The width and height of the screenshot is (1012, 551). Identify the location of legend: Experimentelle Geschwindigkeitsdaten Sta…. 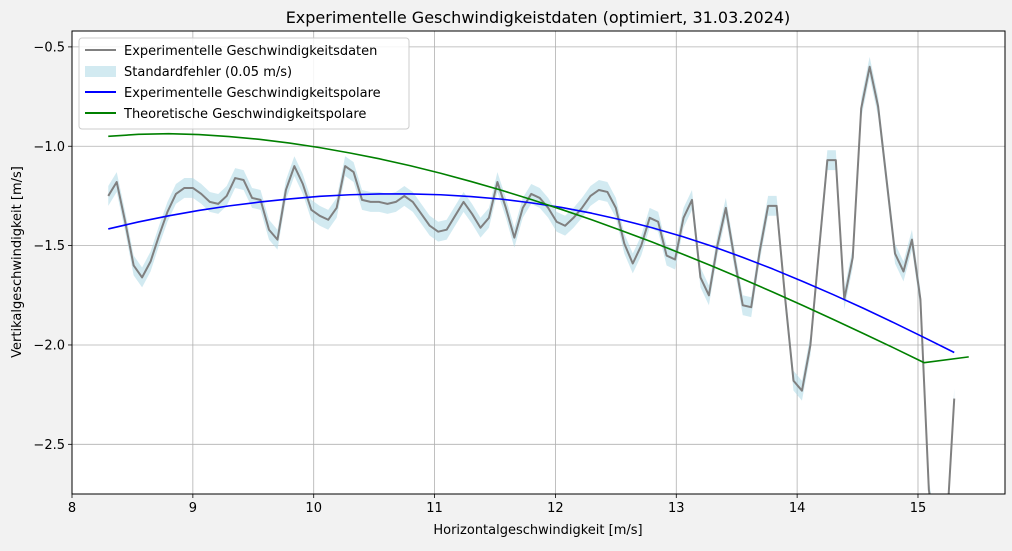
(244, 83).